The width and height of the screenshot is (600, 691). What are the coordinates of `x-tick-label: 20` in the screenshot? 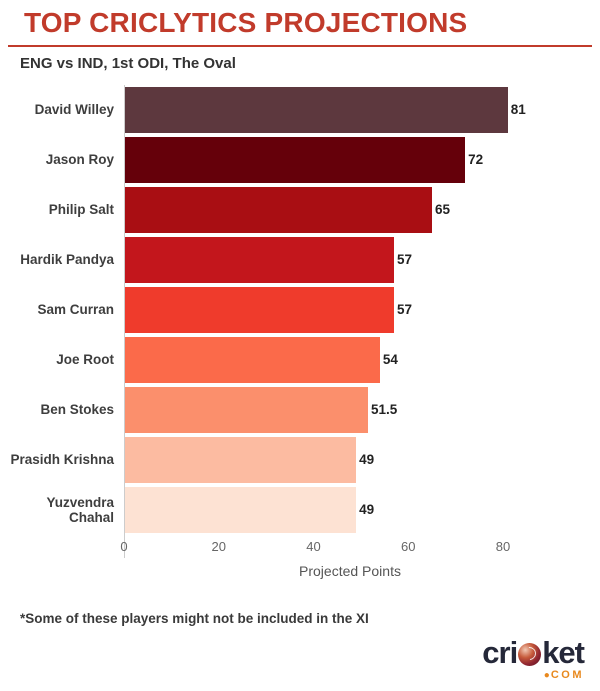 It's located at (218, 546).